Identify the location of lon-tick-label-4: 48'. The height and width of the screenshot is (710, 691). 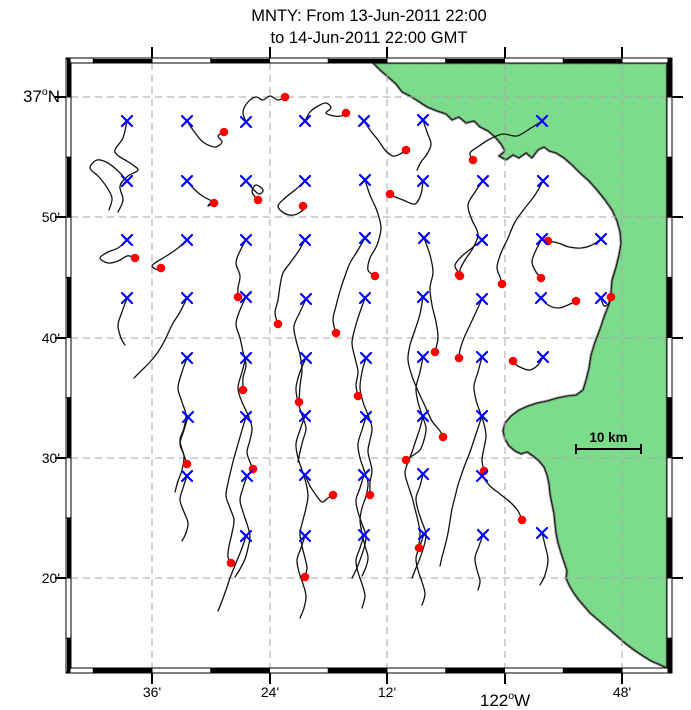
(622, 692).